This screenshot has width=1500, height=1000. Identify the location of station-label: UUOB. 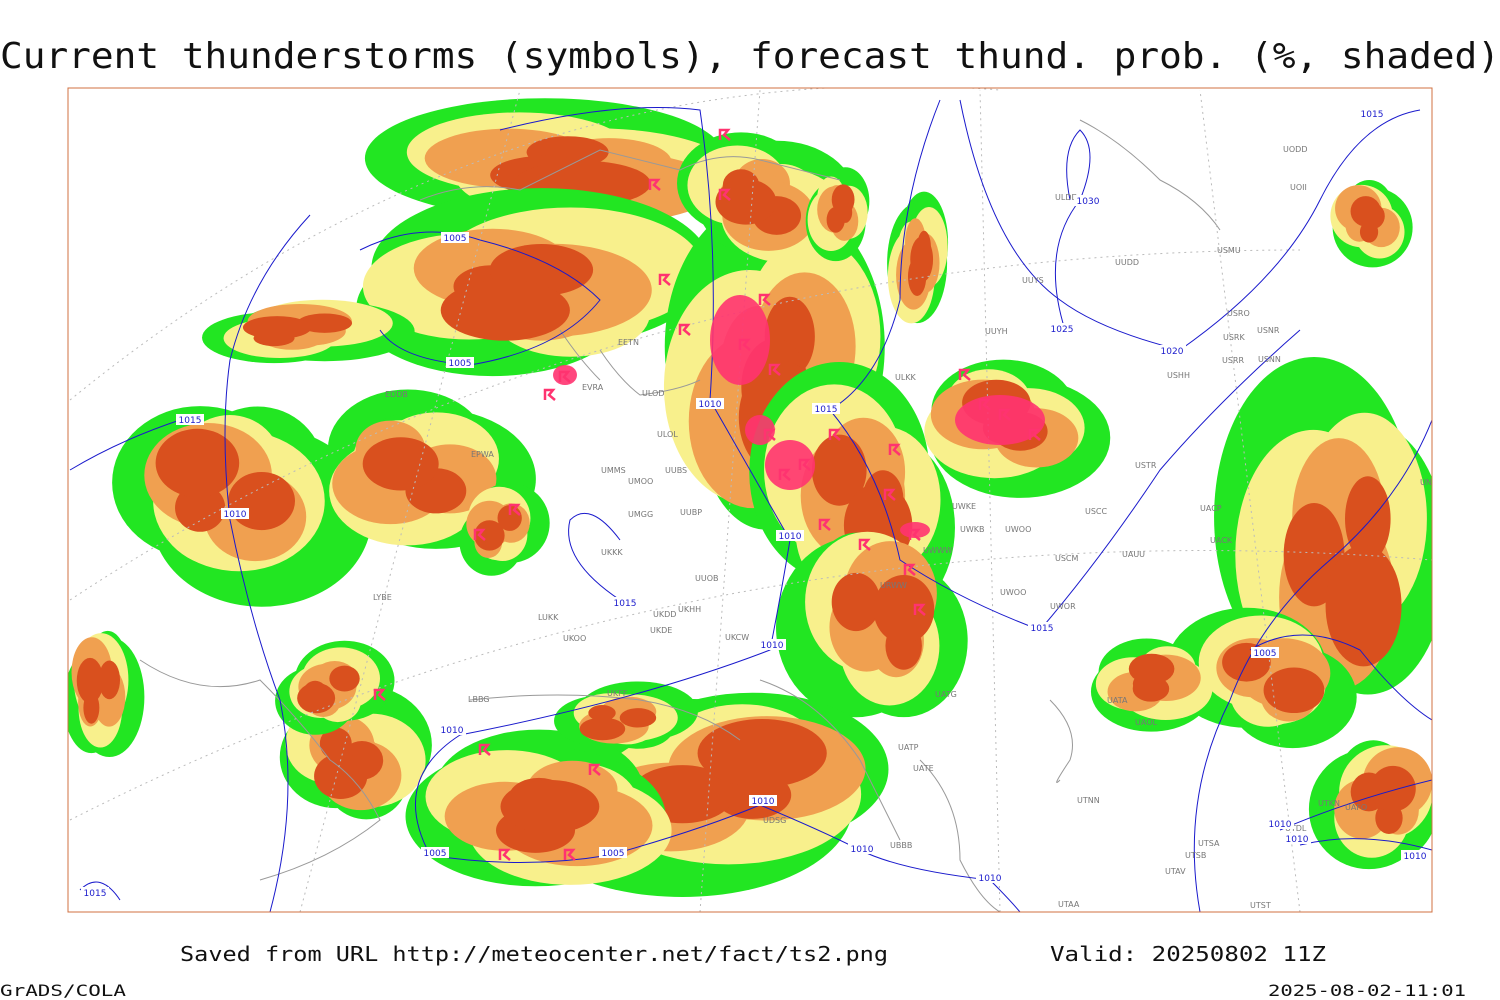
(707, 578).